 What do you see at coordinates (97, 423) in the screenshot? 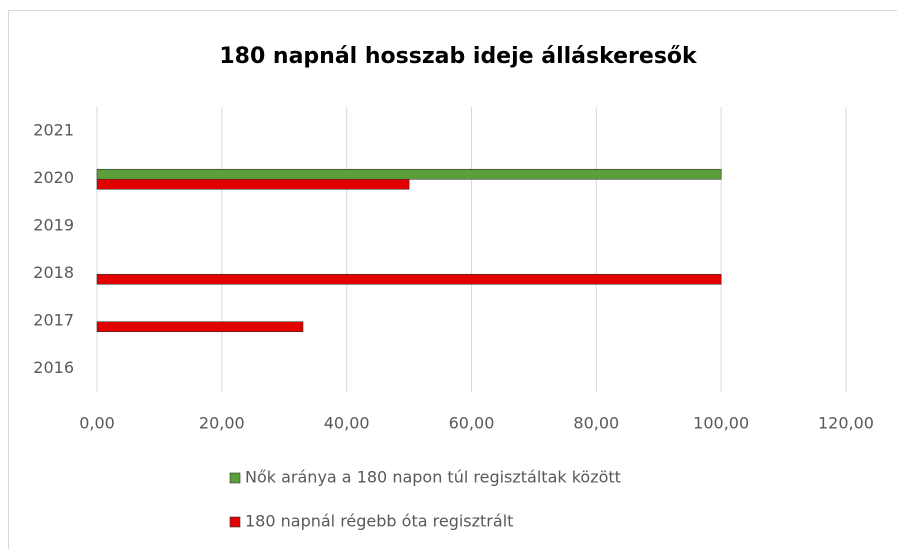
I see `x-tick-label: 0,00` at bounding box center [97, 423].